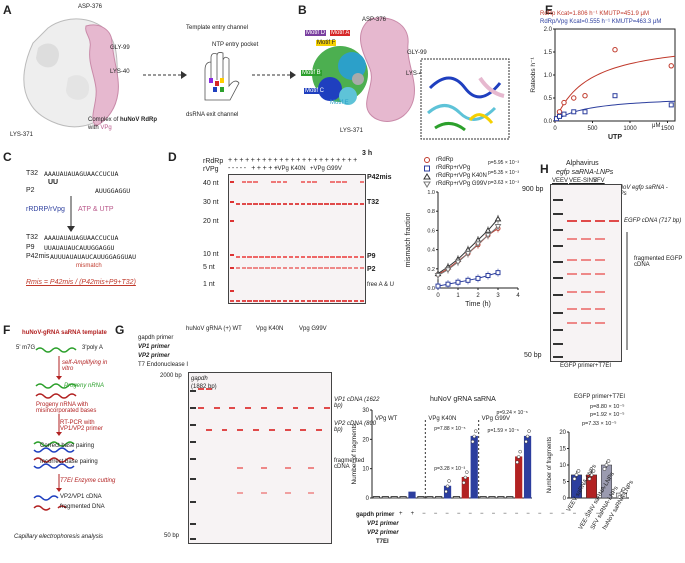 This screenshot has height=563, width=685. What do you see at coordinates (668, 129) in the screenshot?
I see `e-x-tick-label: 1500` at bounding box center [668, 129].